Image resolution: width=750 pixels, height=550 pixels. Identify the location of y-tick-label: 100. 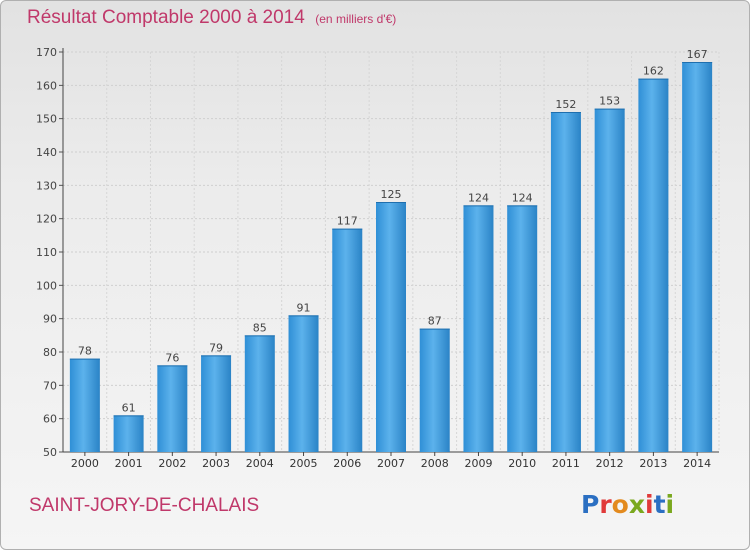
(46, 285).